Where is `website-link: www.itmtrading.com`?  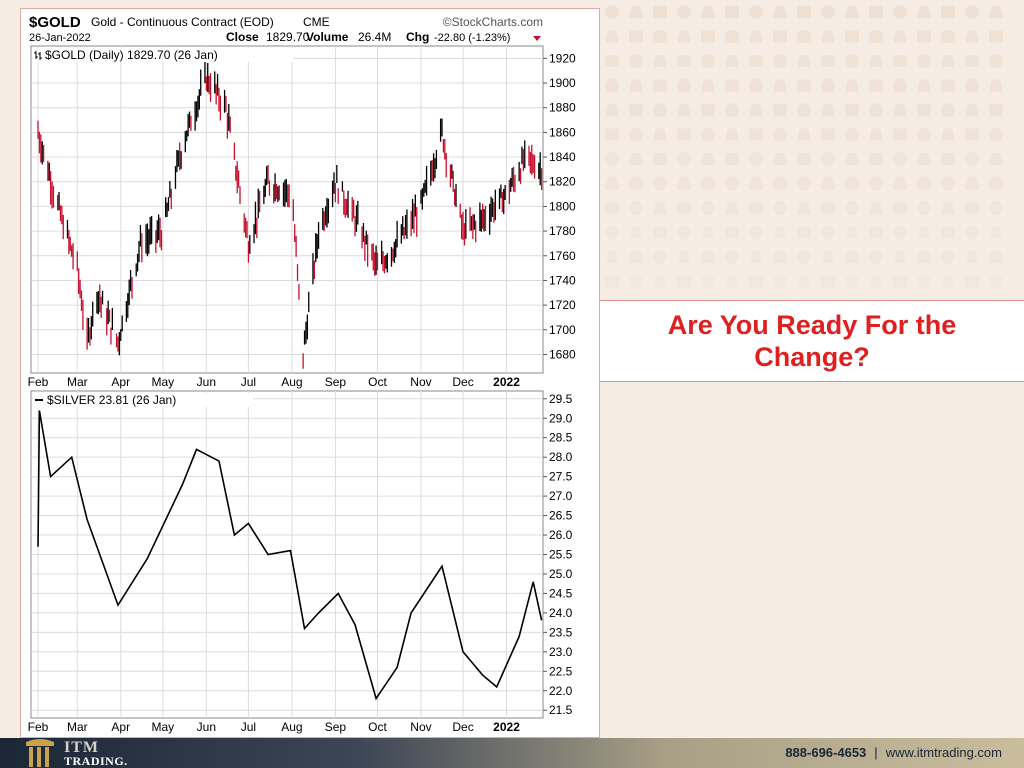 website-link: www.itmtrading.com is located at coordinates (943, 752).